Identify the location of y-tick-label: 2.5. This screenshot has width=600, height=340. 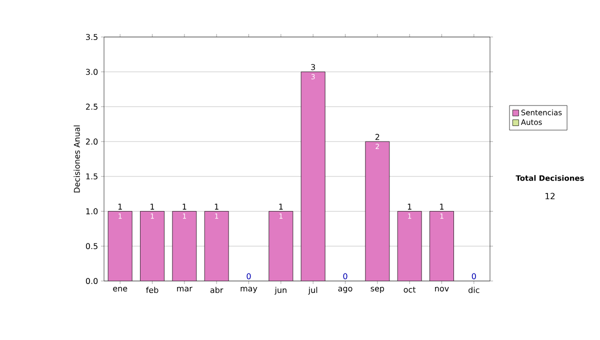
(92, 107).